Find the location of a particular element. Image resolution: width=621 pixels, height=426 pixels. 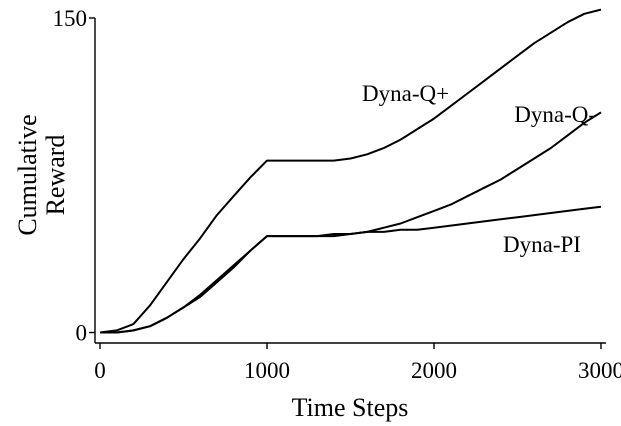

y-axis-label-line-2: Reward is located at coordinates (55, 175).